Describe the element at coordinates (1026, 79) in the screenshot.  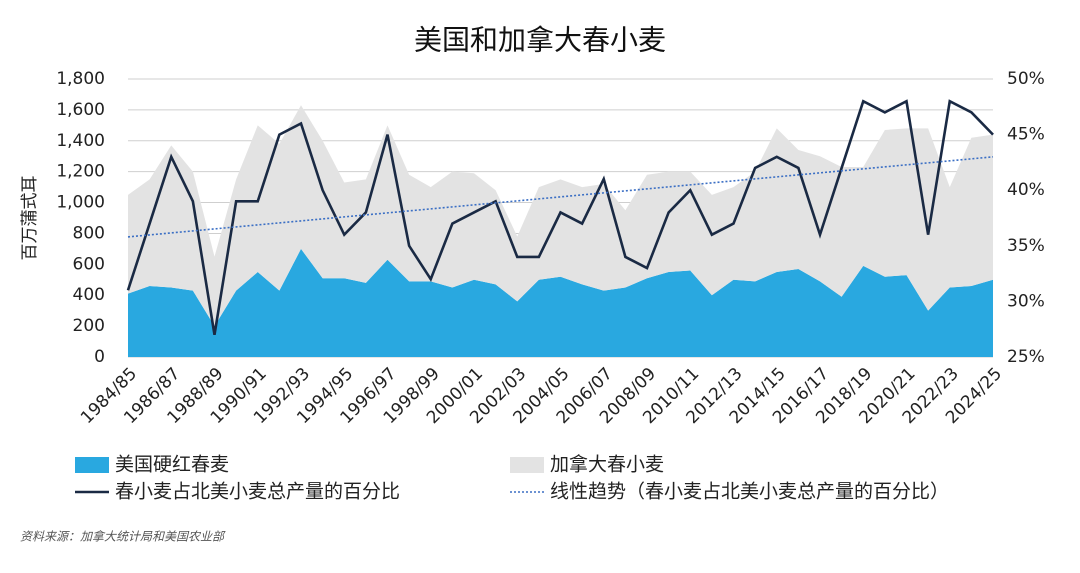
I see `y2-tick-label: 50%` at that location.